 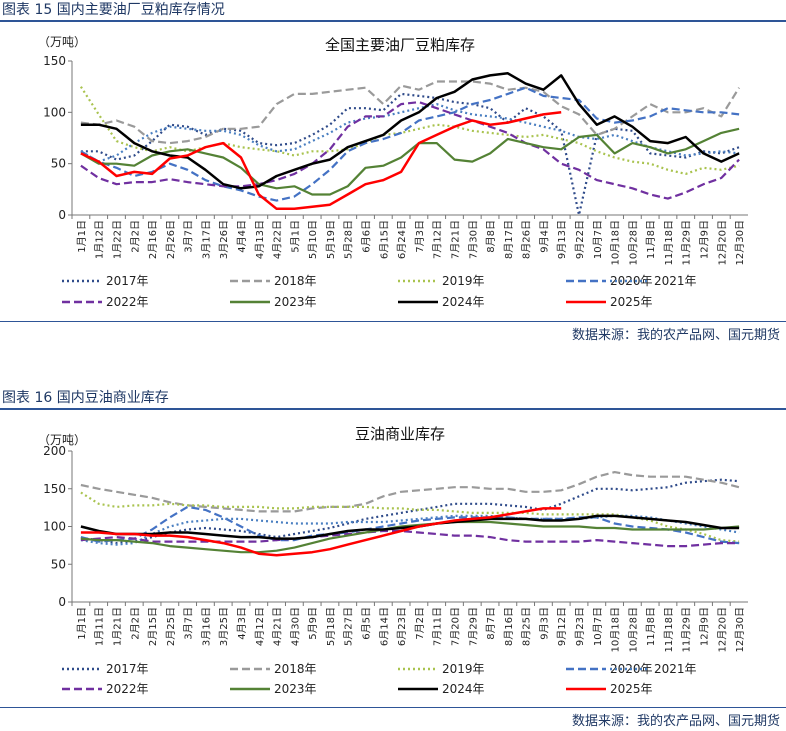 I want to click on x-tick-label: 3月17日, so click(x=206, y=239).